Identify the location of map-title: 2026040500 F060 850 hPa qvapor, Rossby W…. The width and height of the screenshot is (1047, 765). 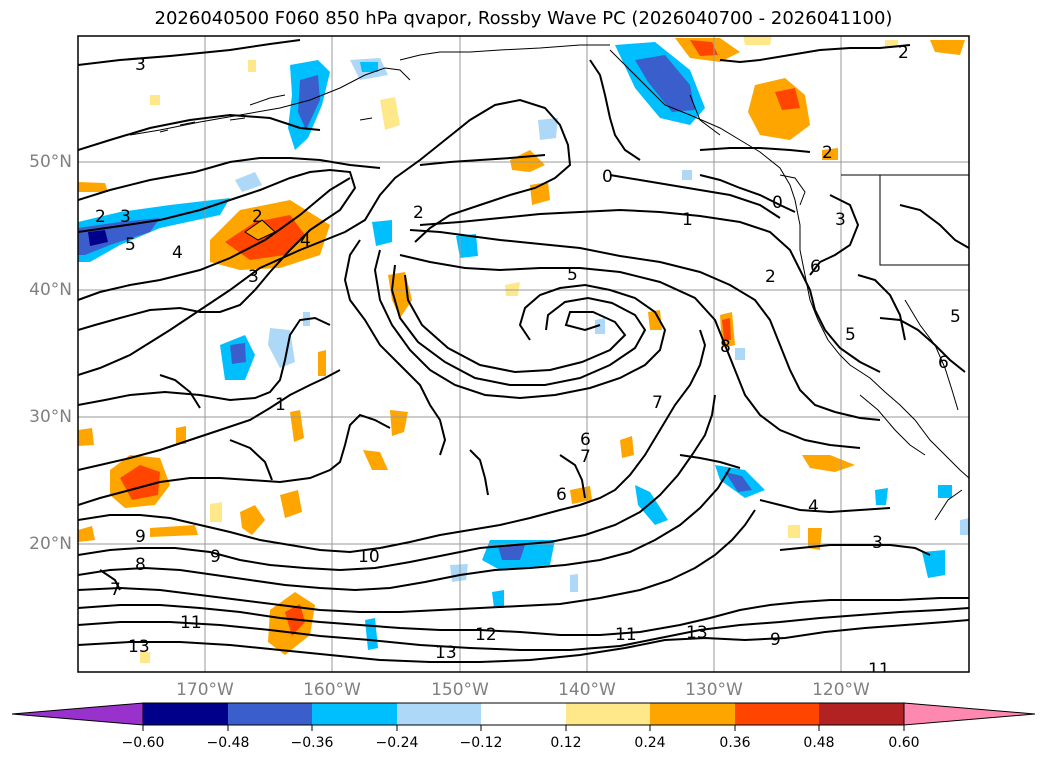
(523, 18).